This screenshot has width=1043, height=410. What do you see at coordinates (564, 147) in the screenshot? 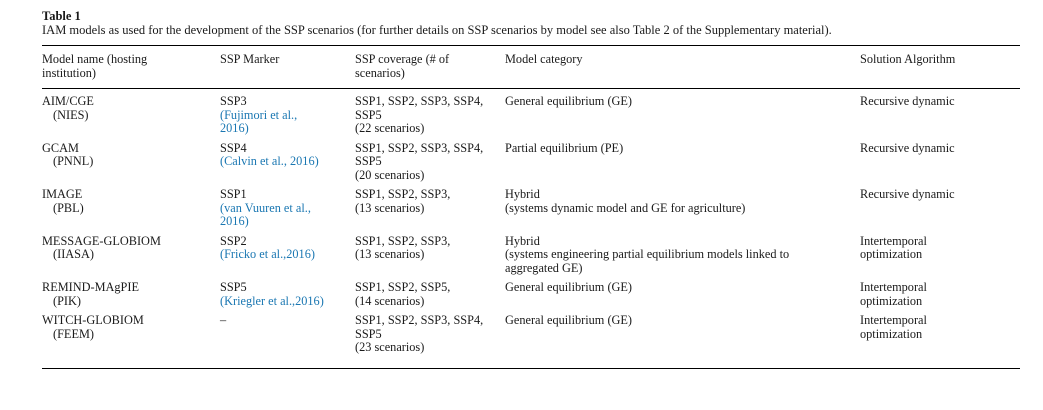
I see `cell-model-category: Partial equilibrium (PE)` at bounding box center [564, 147].